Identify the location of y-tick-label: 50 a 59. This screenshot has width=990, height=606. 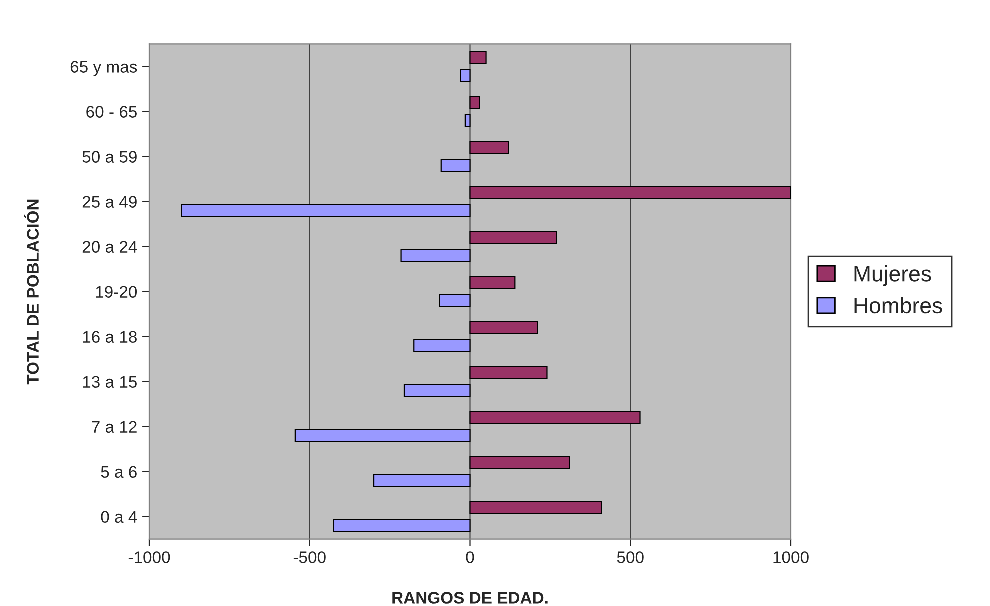
(109, 157).